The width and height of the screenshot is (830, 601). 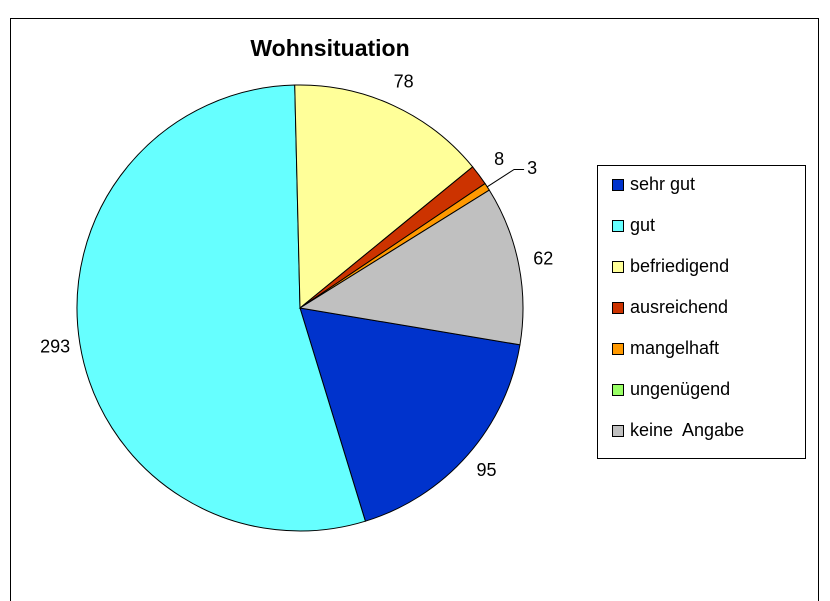 I want to click on legend-label: mangelhaft, so click(x=674, y=348).